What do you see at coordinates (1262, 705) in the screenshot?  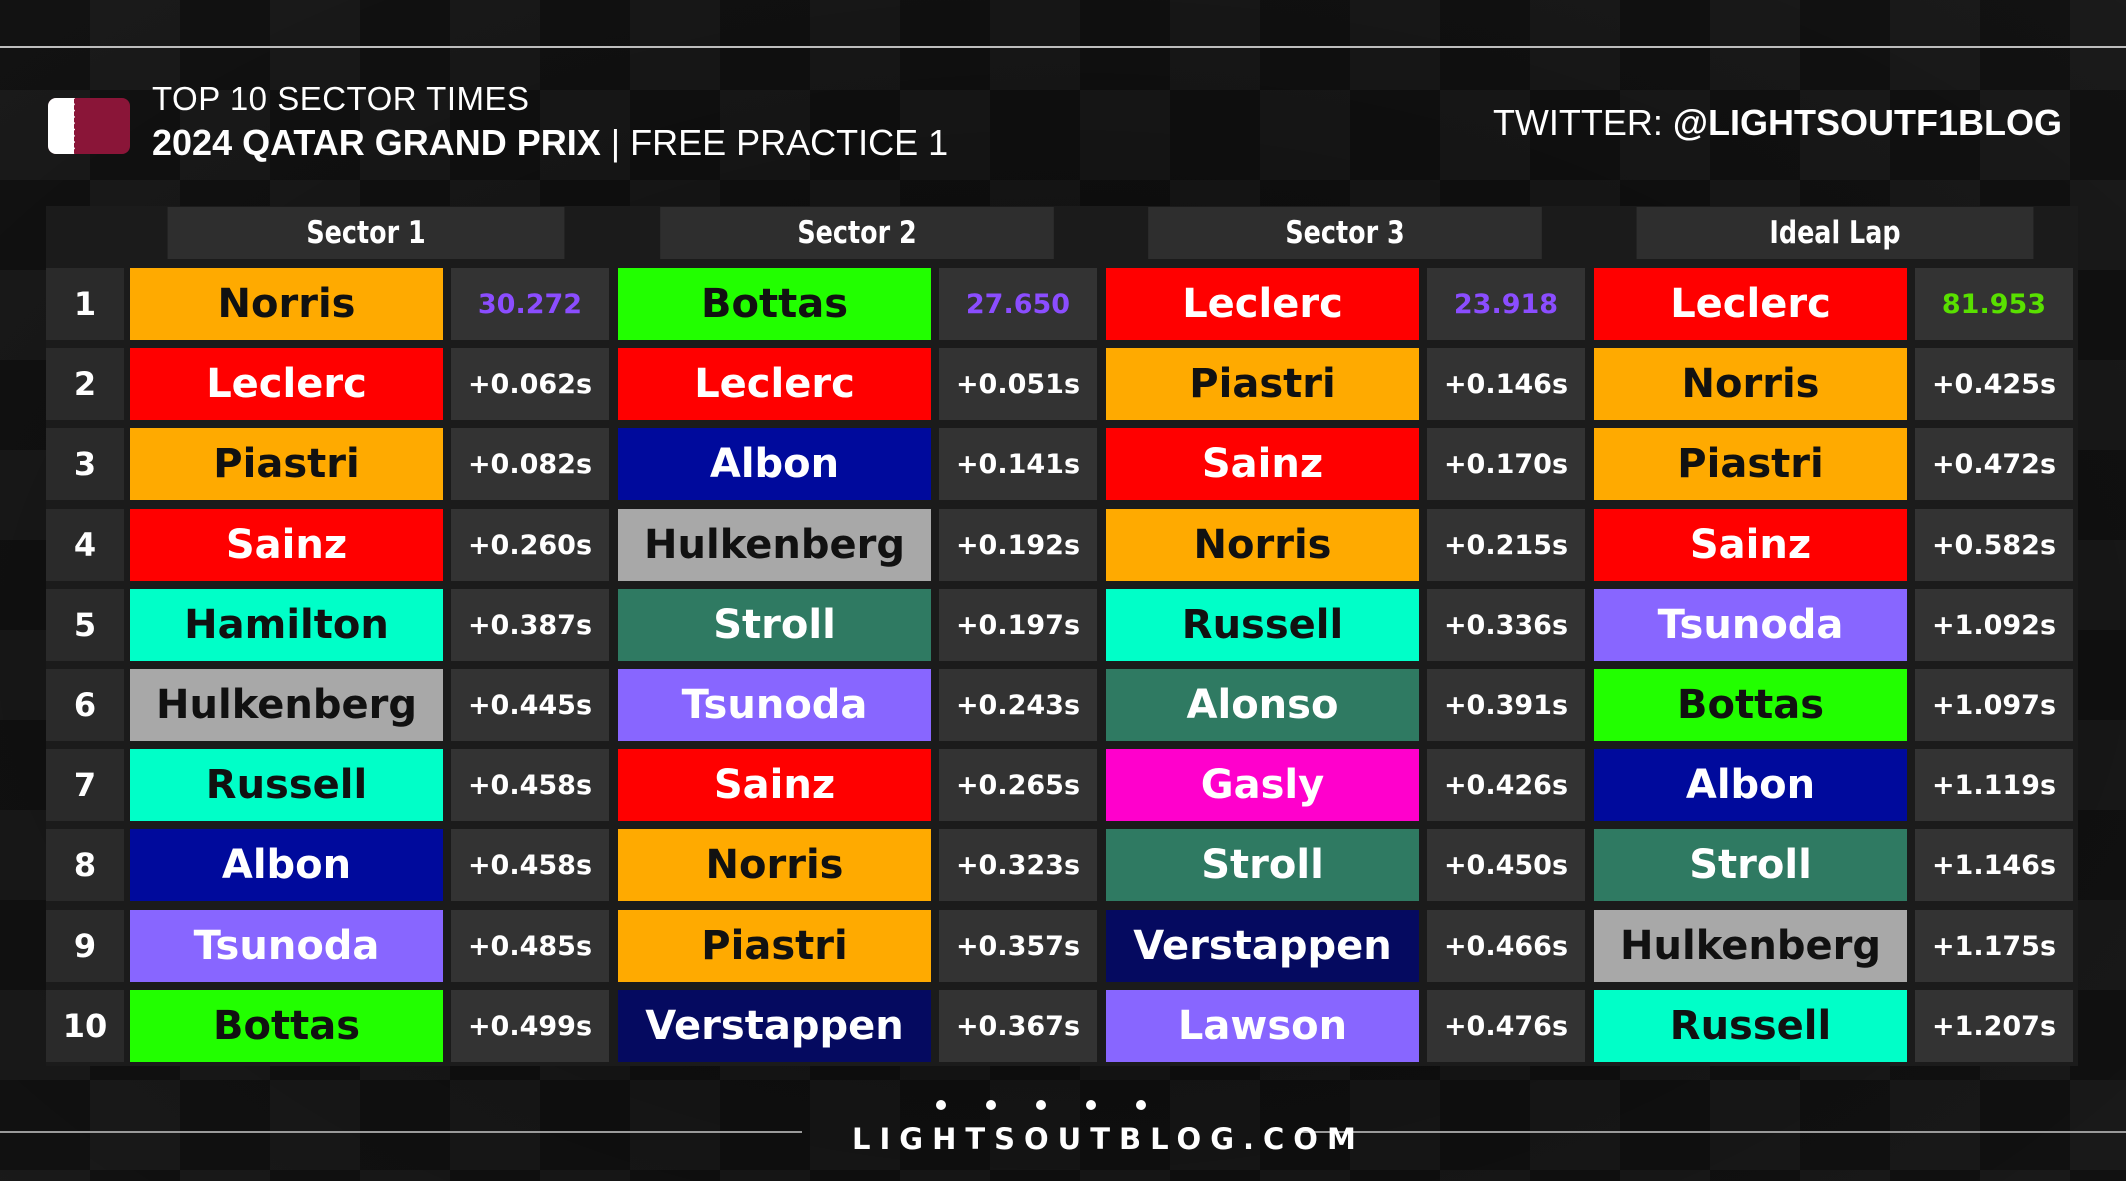 I see `driver-cell: Alonso` at bounding box center [1262, 705].